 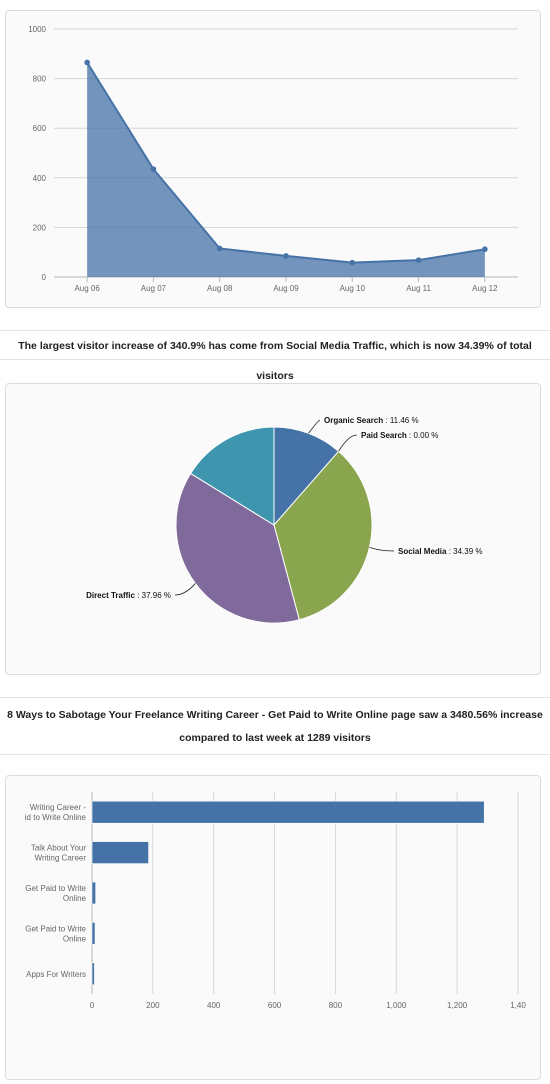 What do you see at coordinates (237, 548) in the screenshot?
I see `pie-slice-direct-traffic` at bounding box center [237, 548].